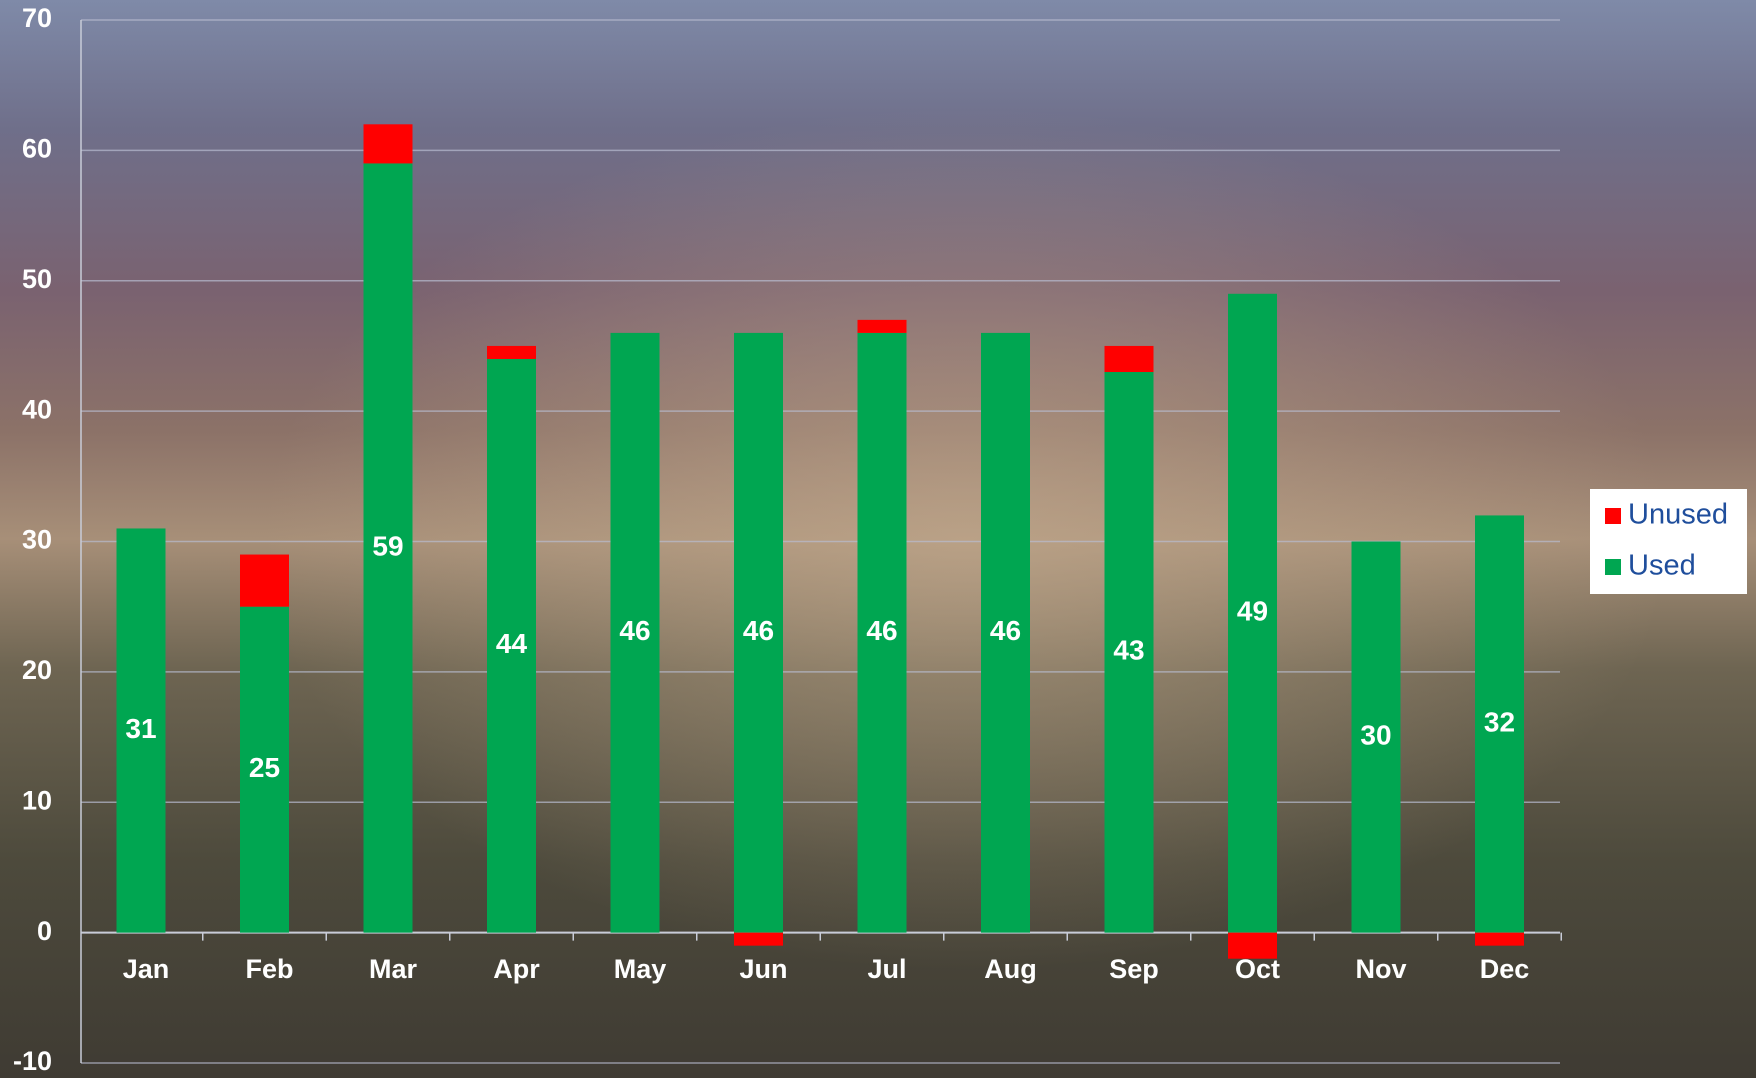 The height and width of the screenshot is (1078, 1756). What do you see at coordinates (146, 969) in the screenshot?
I see `x-tick-label: Jan` at bounding box center [146, 969].